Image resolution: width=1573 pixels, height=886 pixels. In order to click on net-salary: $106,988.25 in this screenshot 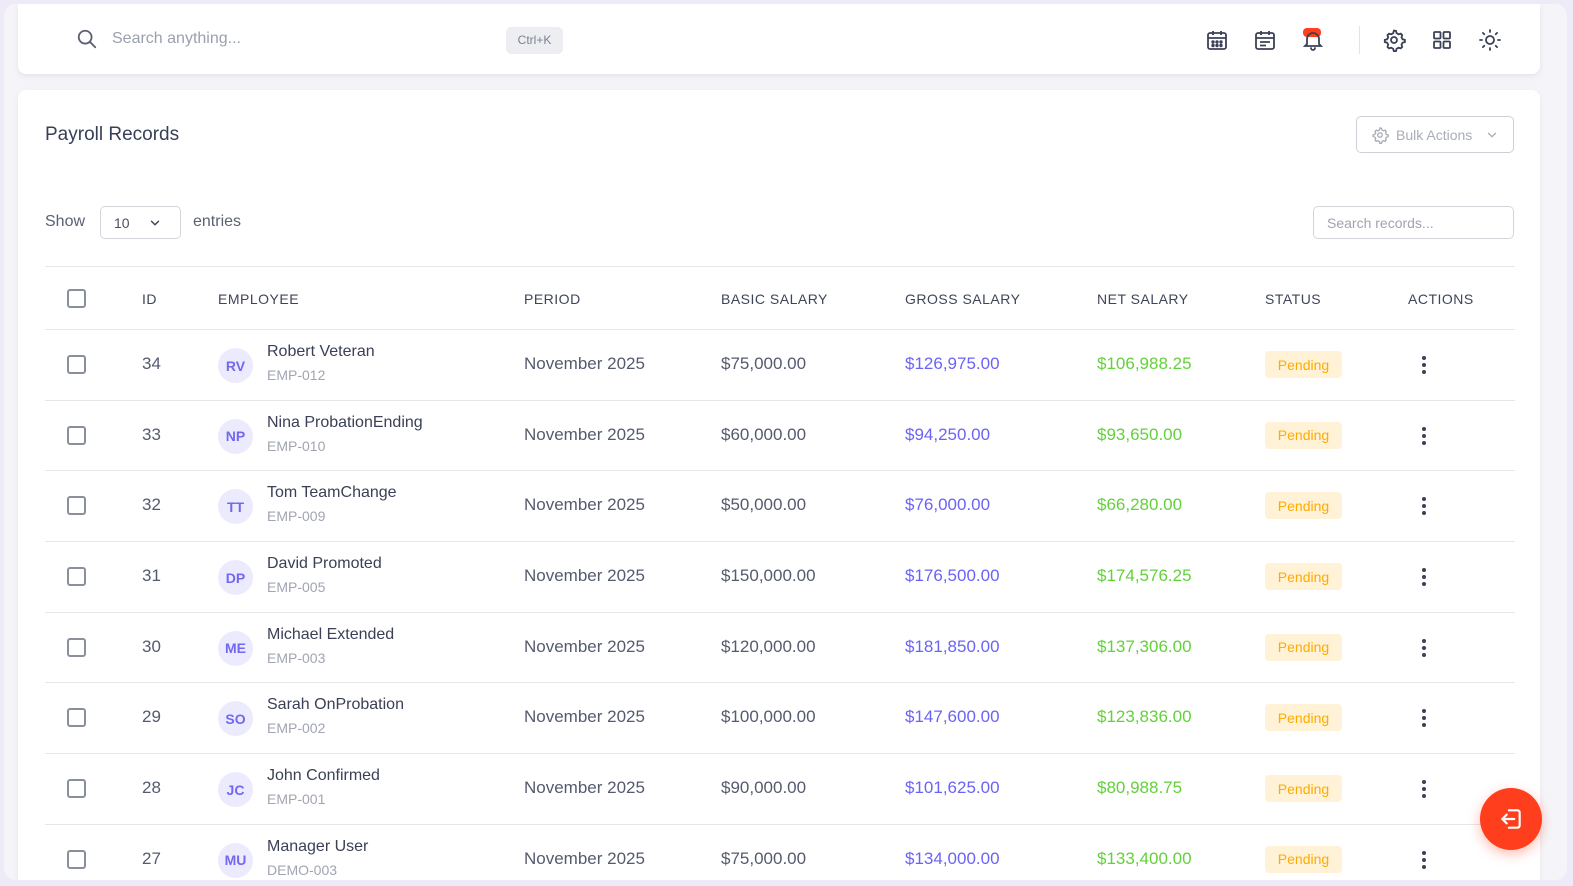, I will do `click(1144, 363)`.